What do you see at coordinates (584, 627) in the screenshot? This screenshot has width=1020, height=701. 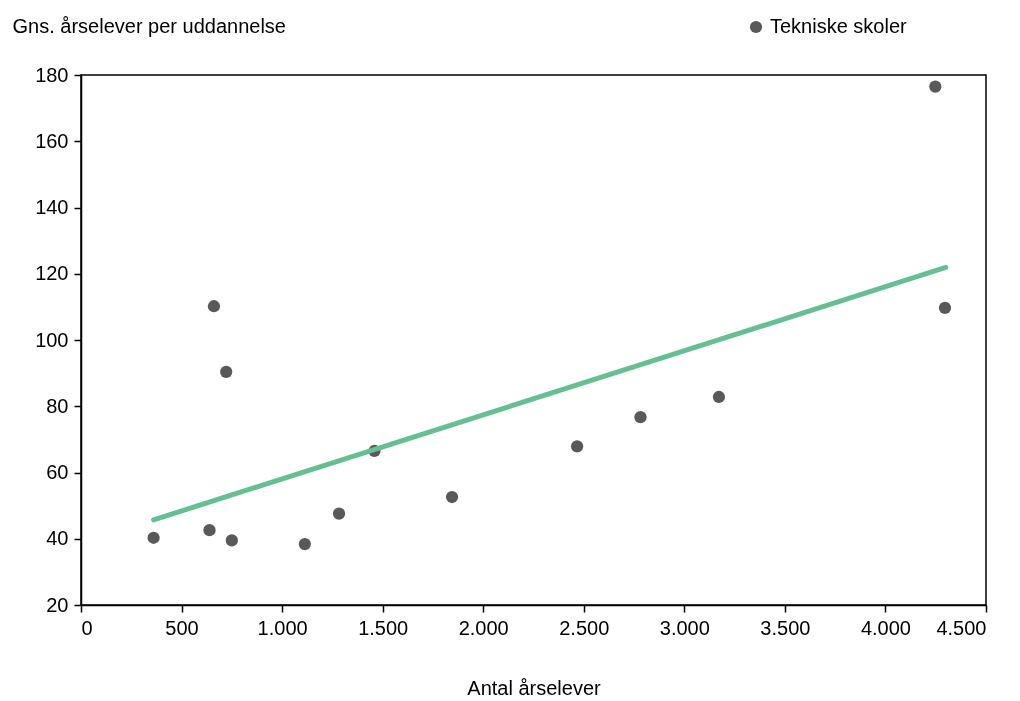 I see `x-tick-label: 2.500` at bounding box center [584, 627].